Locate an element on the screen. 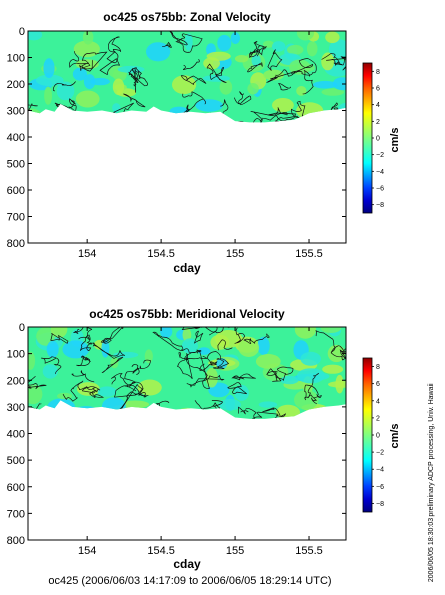 The height and width of the screenshot is (595, 445). colorbar-tick-label: 6 is located at coordinates (378, 89).